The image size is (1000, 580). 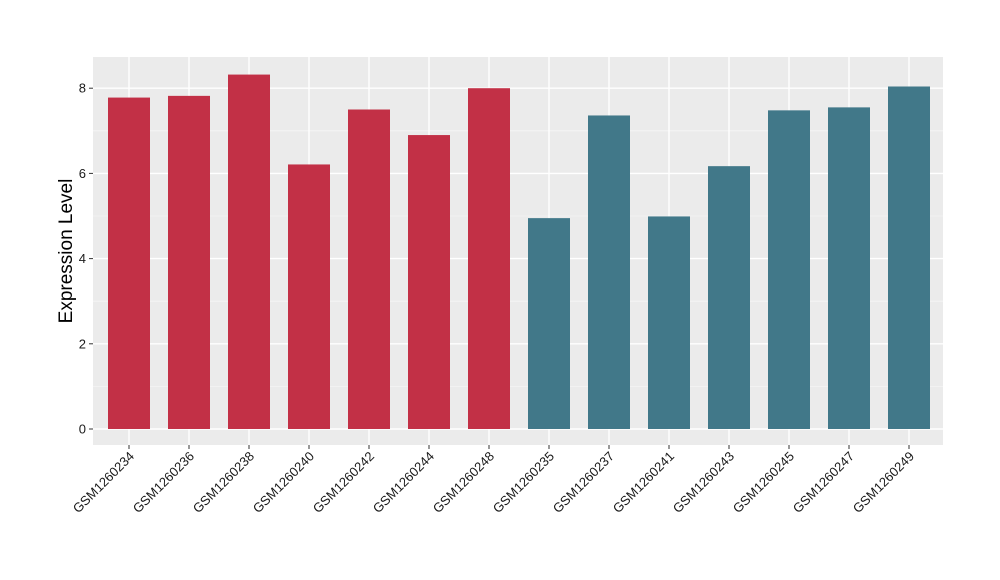 What do you see at coordinates (403, 482) in the screenshot?
I see `x-tick-label: GSM1260244` at bounding box center [403, 482].